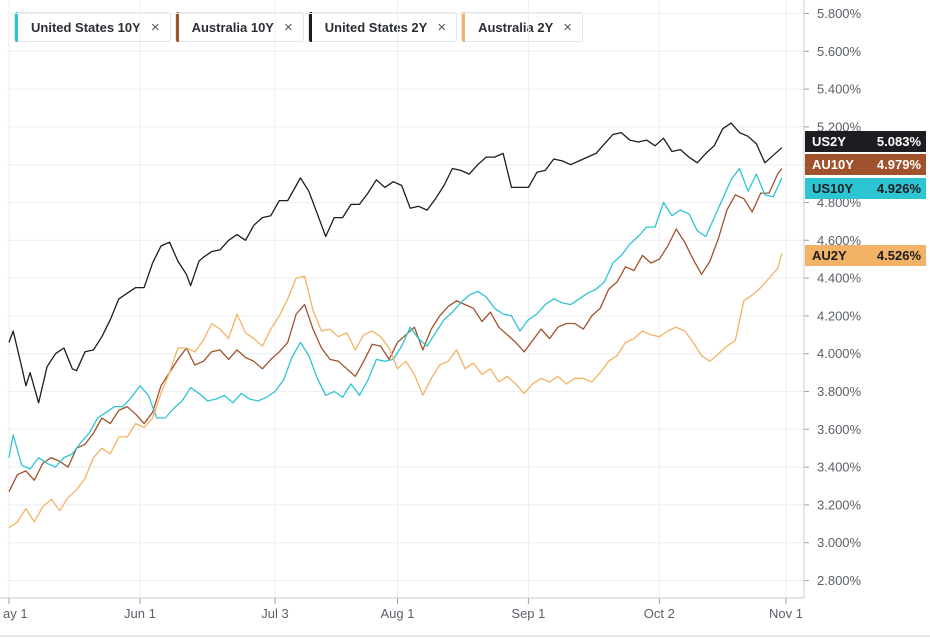 The width and height of the screenshot is (930, 639). I want to click on legend-chip-au10y: Australia 10Y ×, so click(239, 27).